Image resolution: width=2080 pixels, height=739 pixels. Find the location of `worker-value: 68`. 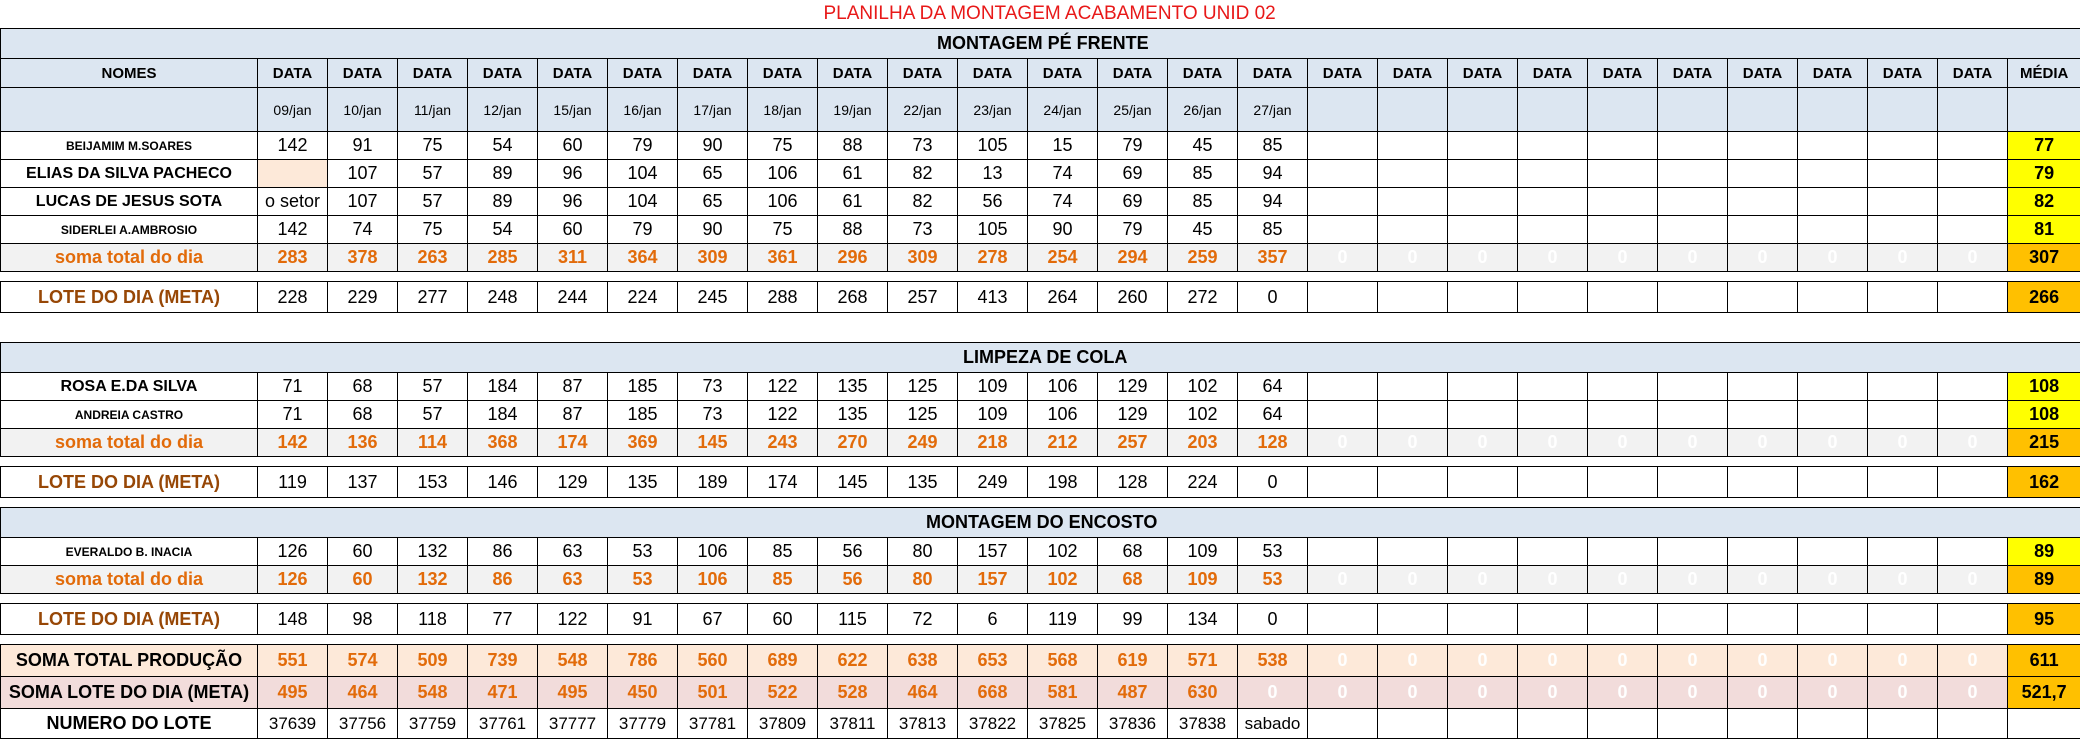

worker-value: 68 is located at coordinates (363, 415).